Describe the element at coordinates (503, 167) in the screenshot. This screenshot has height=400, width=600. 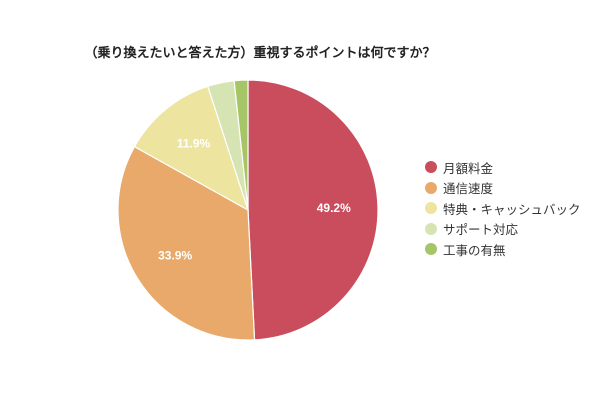
I see `legend-item-monthly-fee: 月額料金` at that location.